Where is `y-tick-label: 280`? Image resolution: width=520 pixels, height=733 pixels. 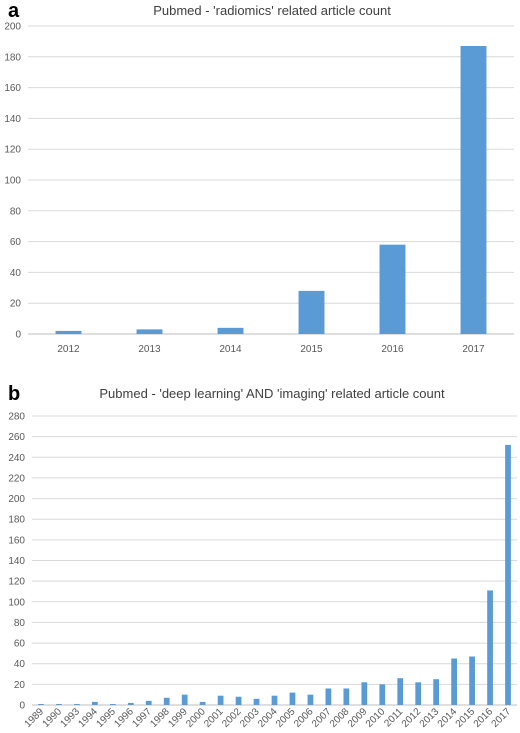
y-tick-label: 280 is located at coordinates (16, 417).